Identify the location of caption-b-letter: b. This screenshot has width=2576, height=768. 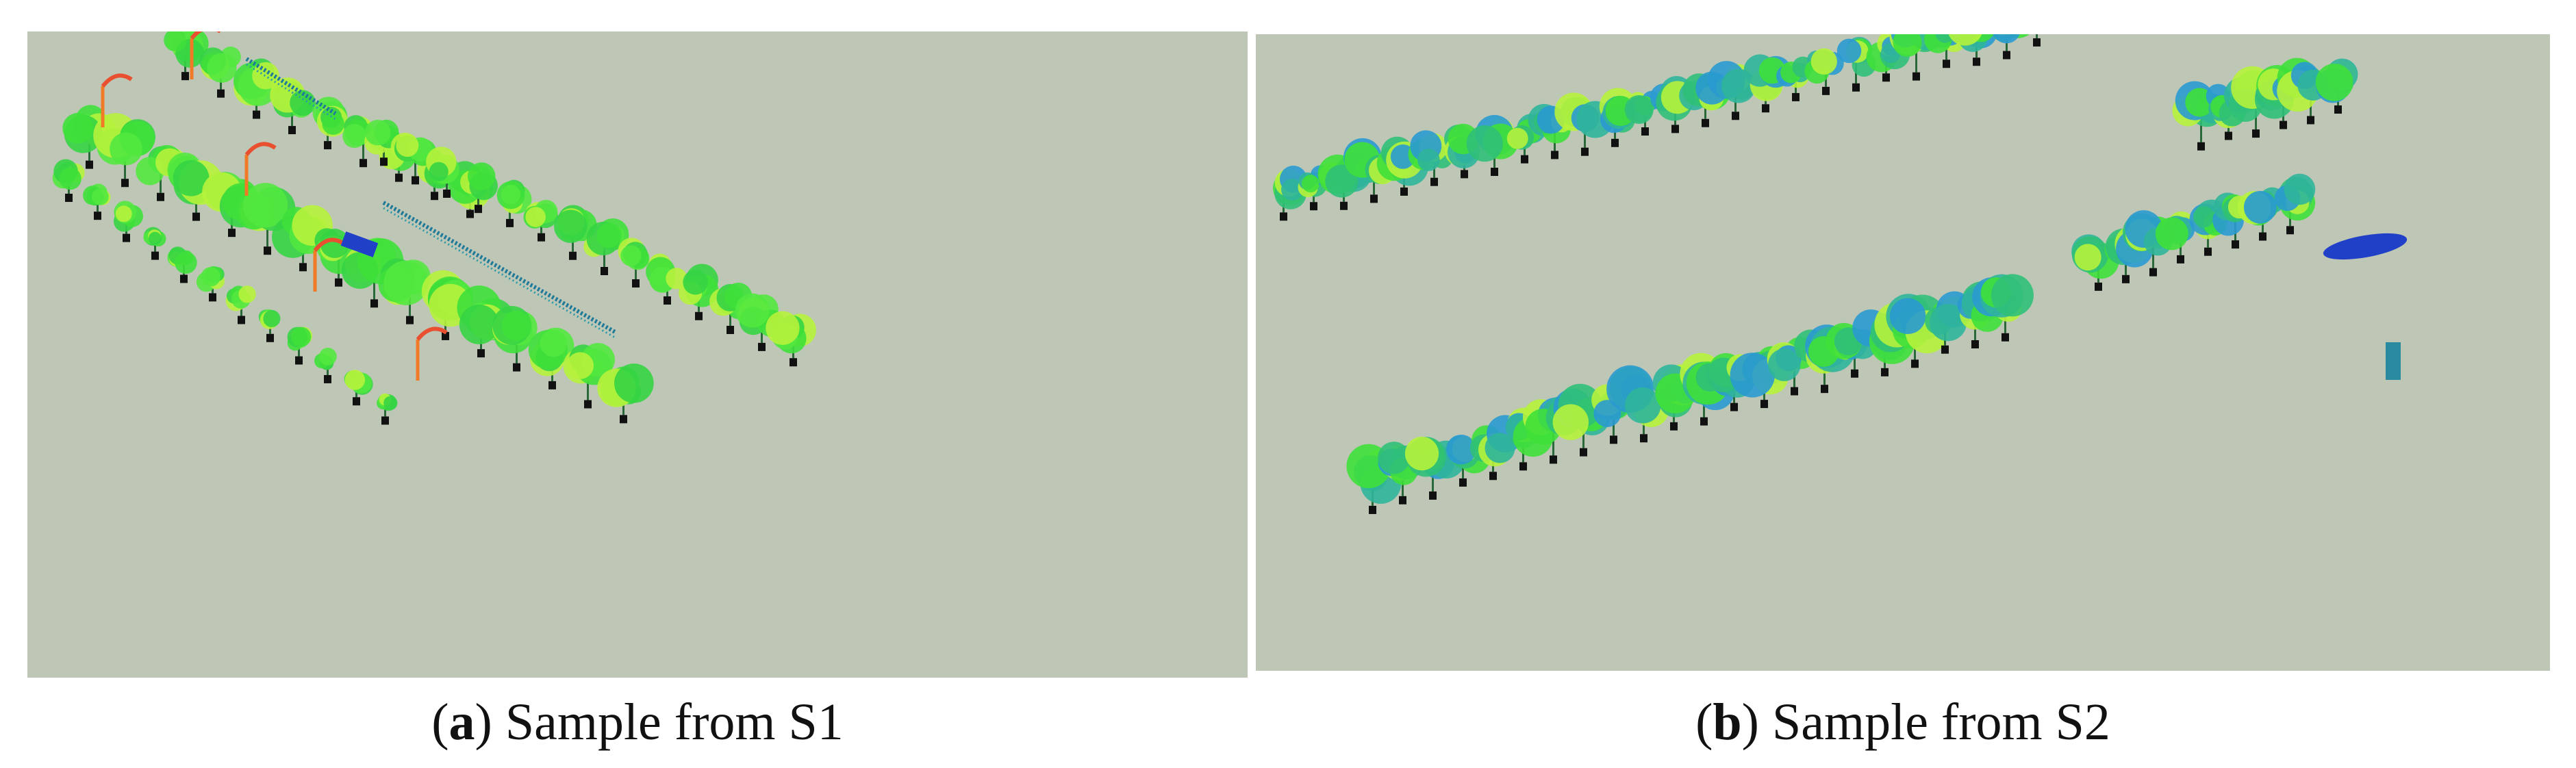
(1727, 722).